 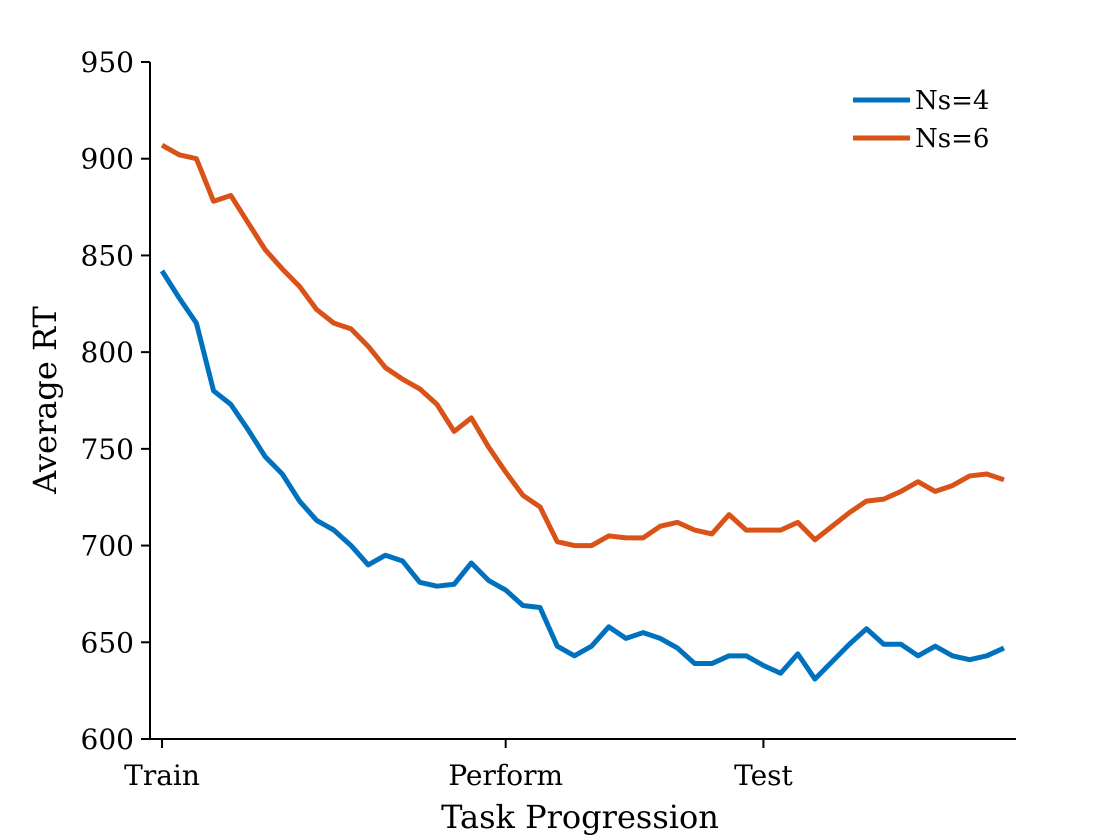 What do you see at coordinates (107, 739) in the screenshot?
I see `y-tick-label: 600` at bounding box center [107, 739].